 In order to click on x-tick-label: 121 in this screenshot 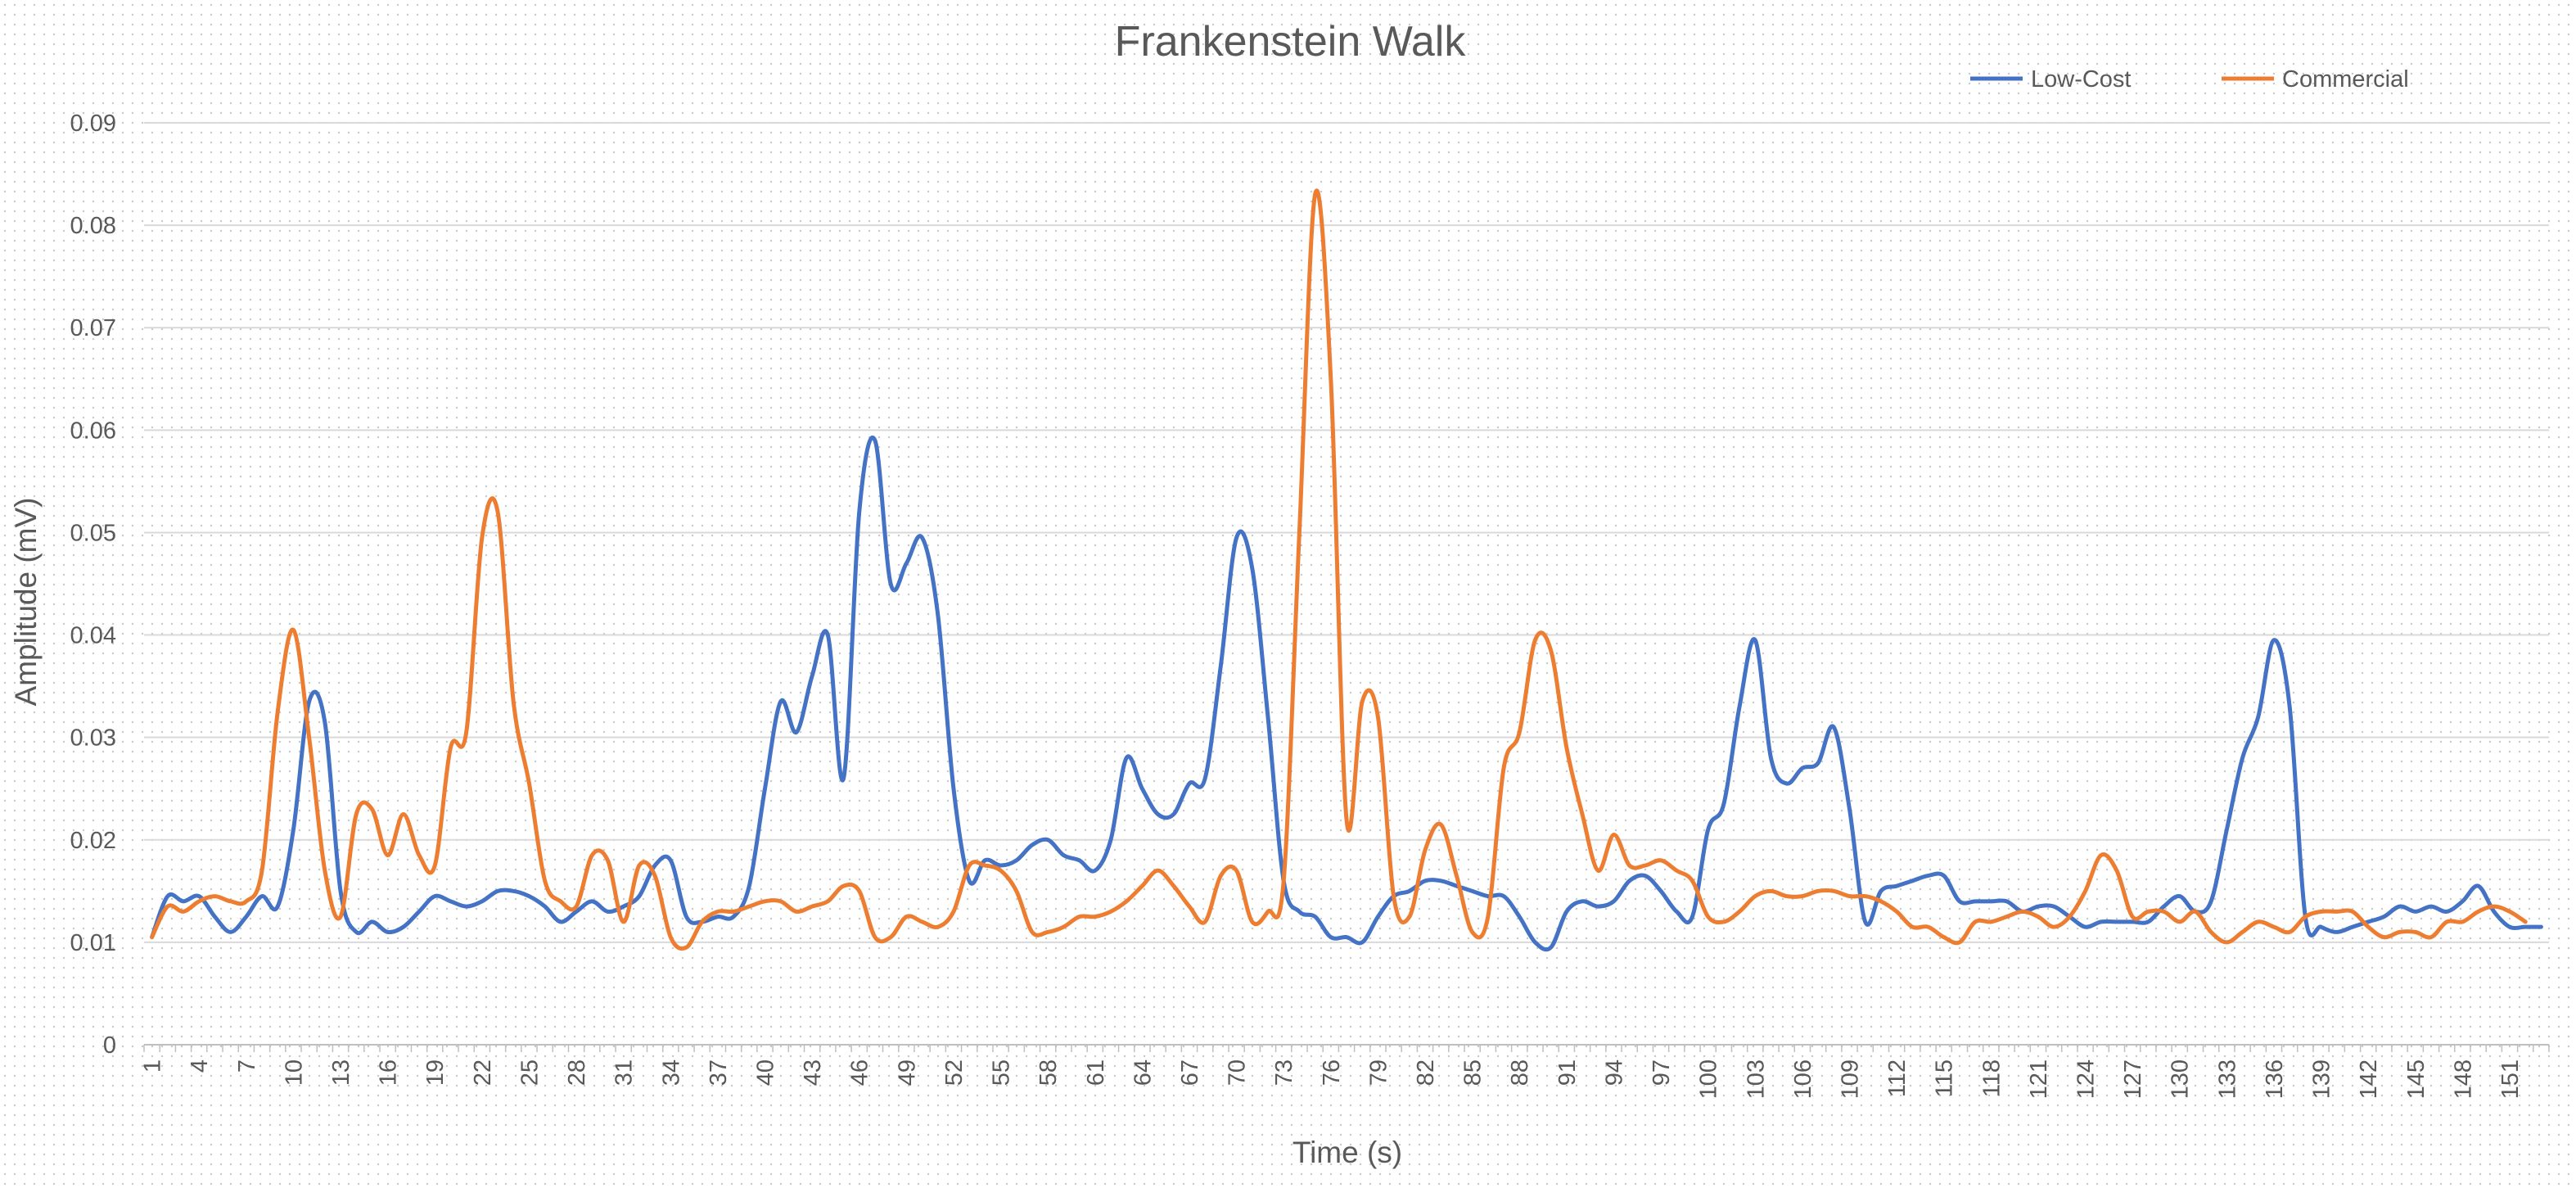, I will do `click(2039, 1079)`.